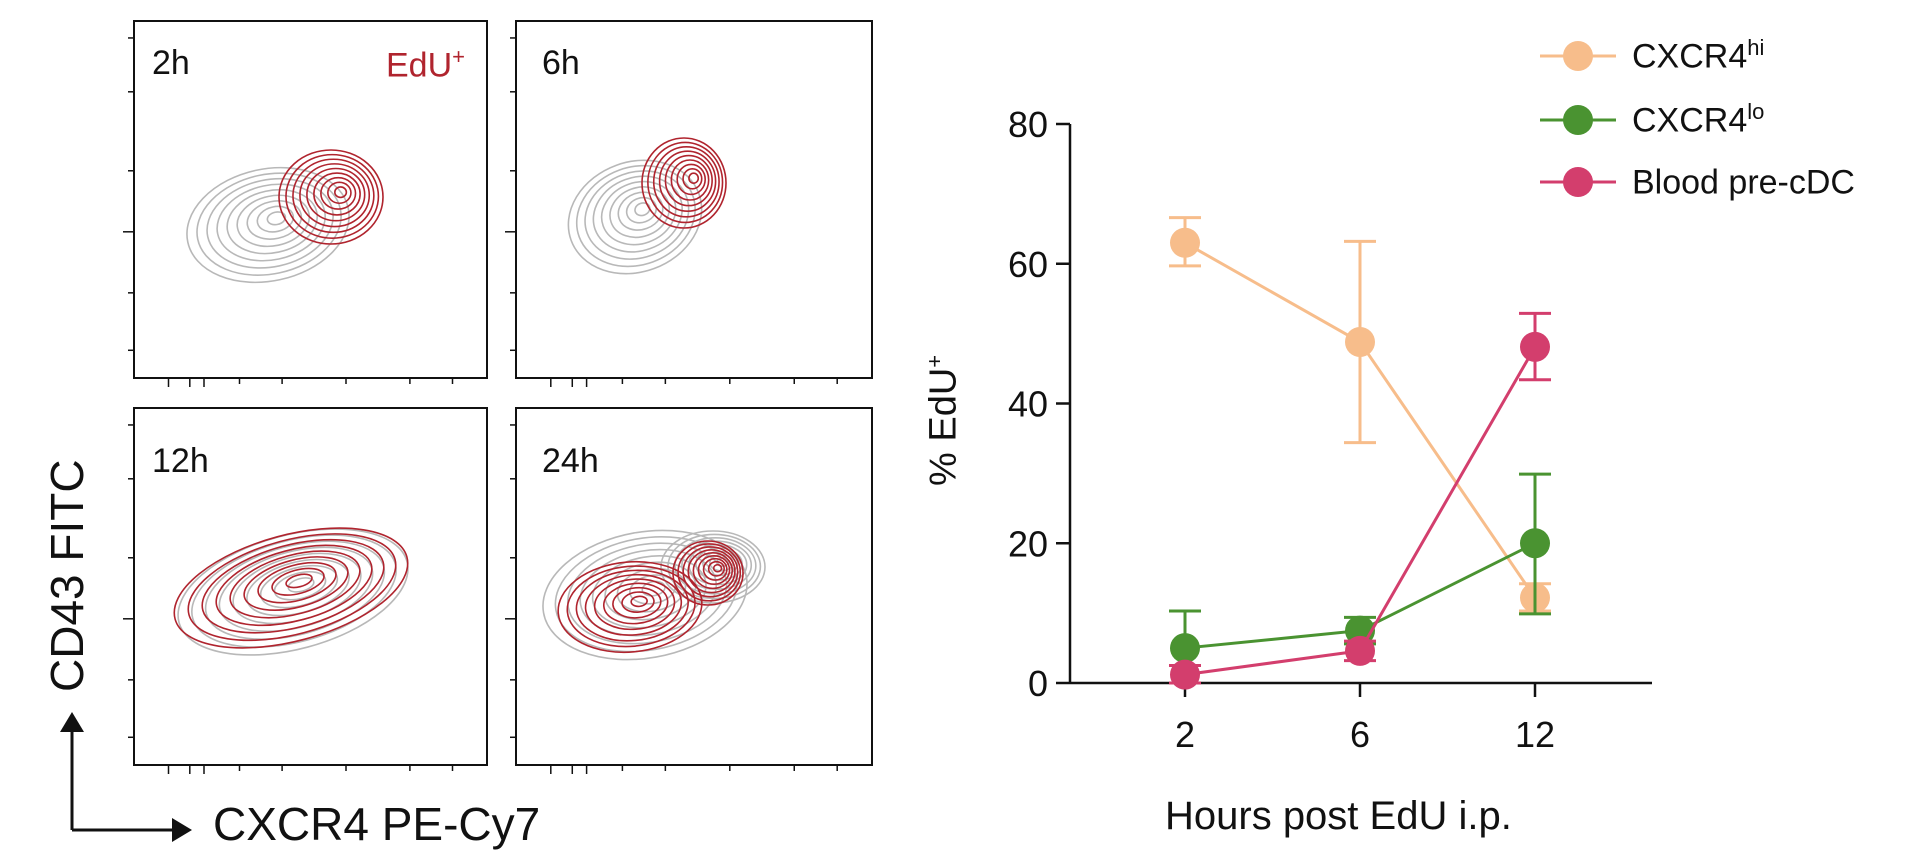  I want to click on edu-positive-label: EdU+, so click(425, 64).